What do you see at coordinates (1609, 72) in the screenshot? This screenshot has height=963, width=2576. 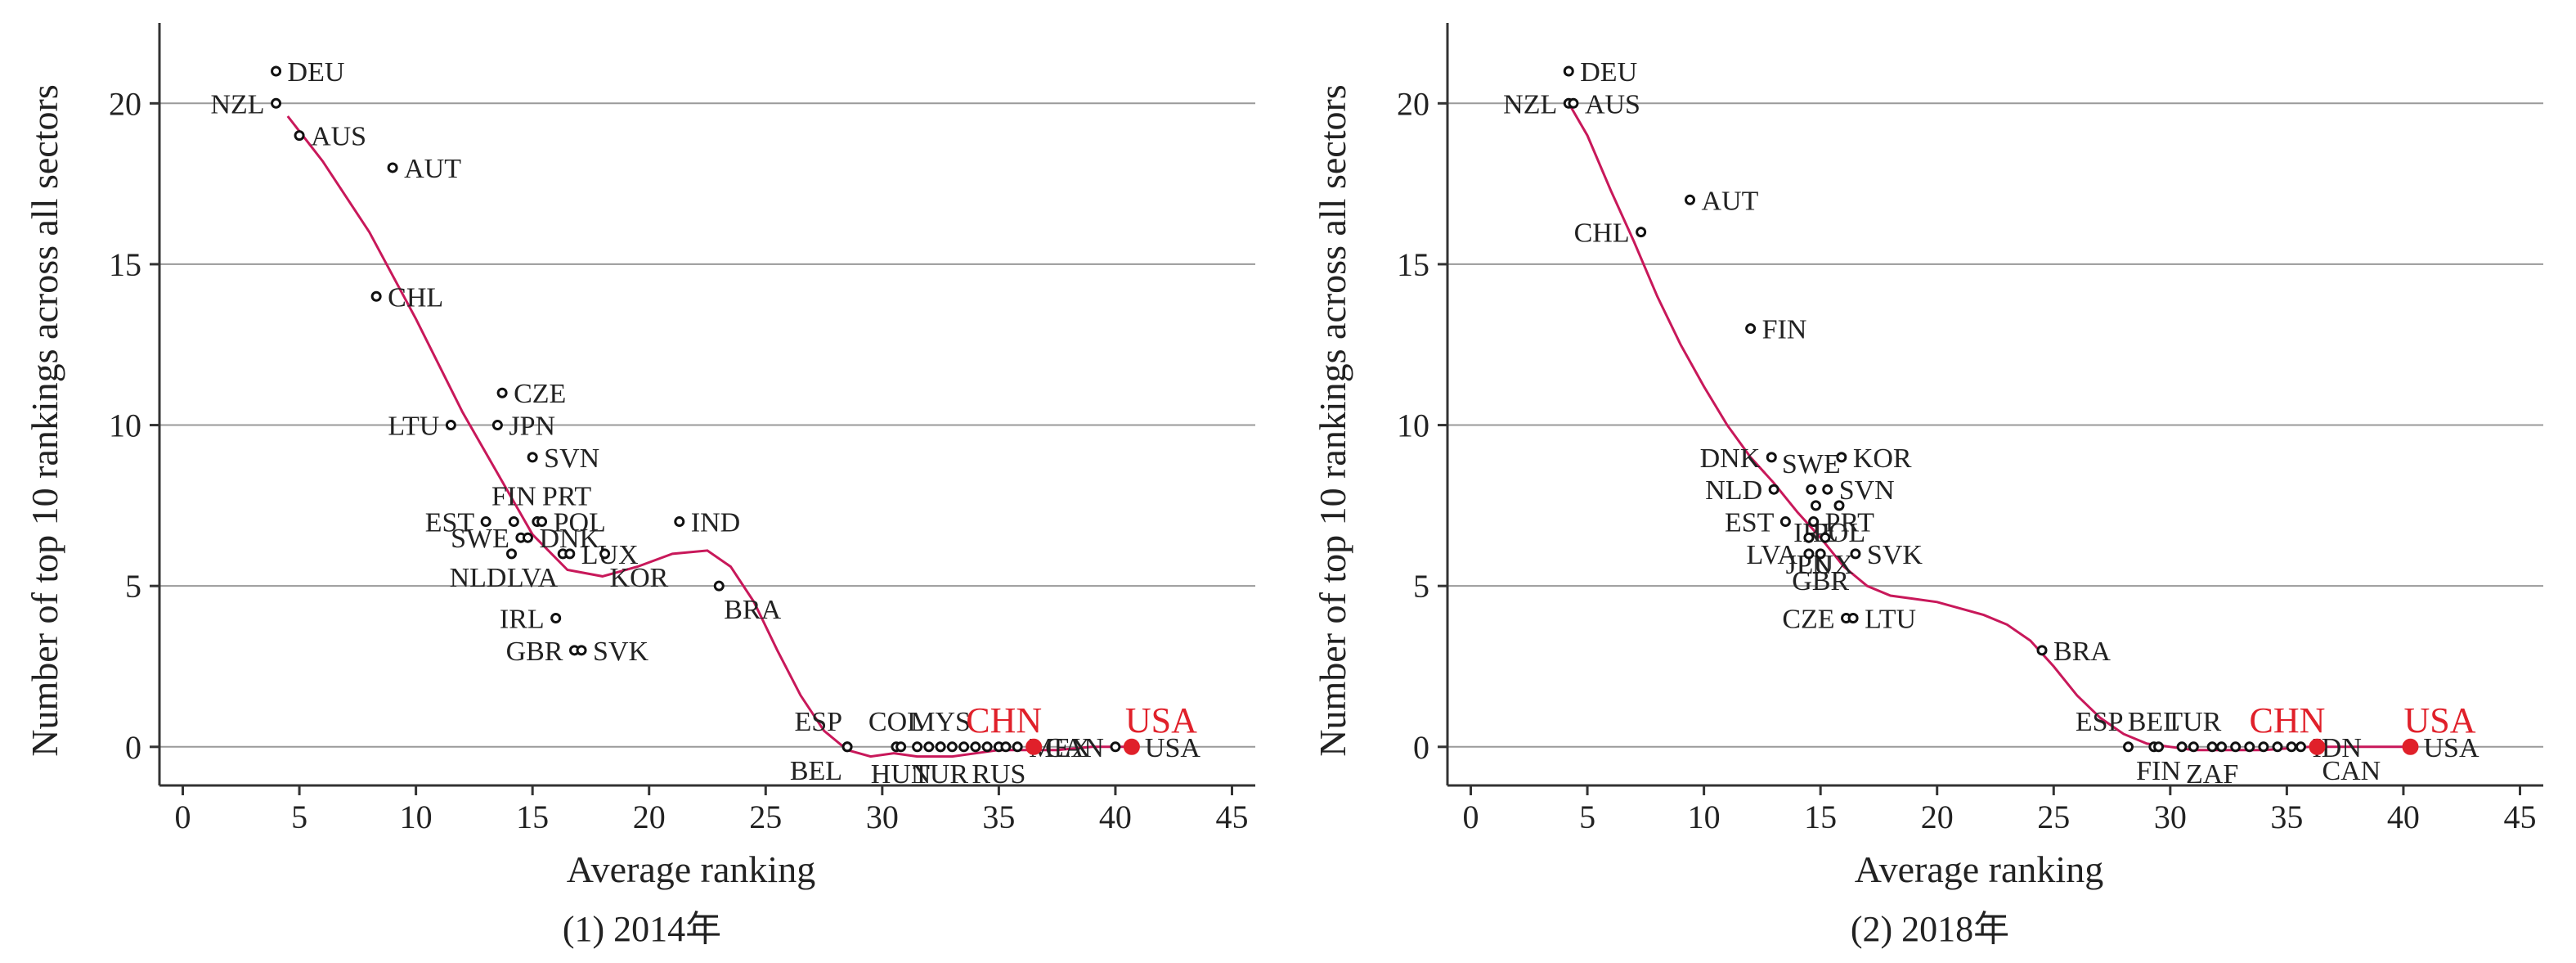 I see `point-label: DEU` at bounding box center [1609, 72].